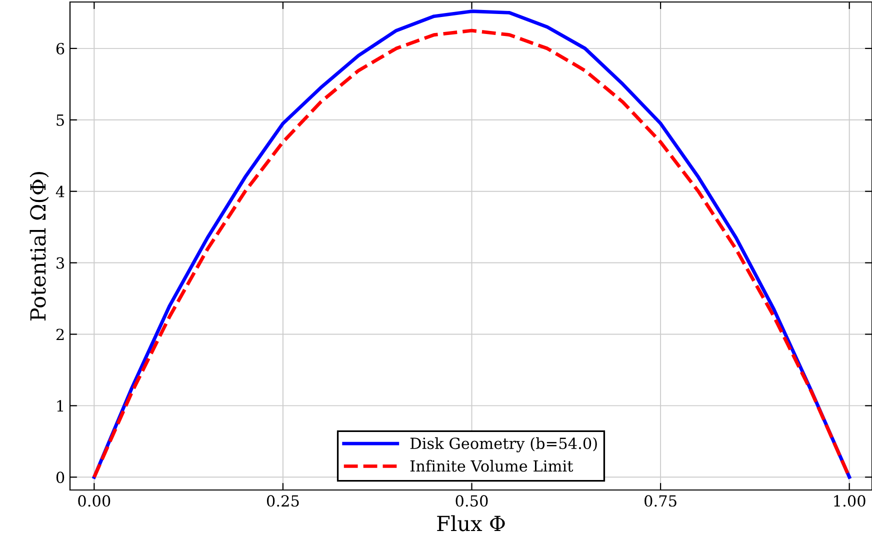  I want to click on x-axis-title: Flux Φ, so click(471, 523).